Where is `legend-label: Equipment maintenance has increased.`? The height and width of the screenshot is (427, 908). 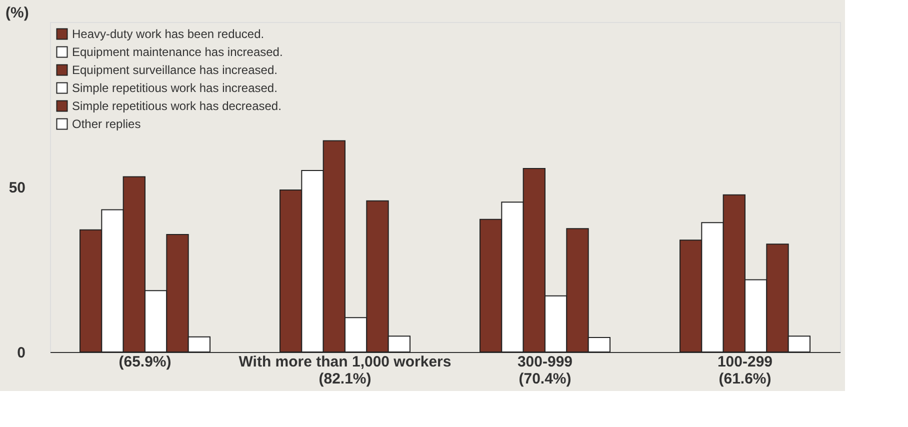
legend-label: Equipment maintenance has increased. is located at coordinates (177, 52).